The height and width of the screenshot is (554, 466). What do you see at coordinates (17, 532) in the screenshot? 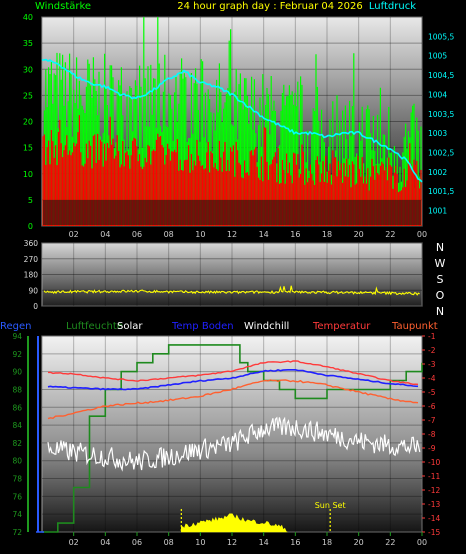
I see `humidity-tick-label: 72` at bounding box center [17, 532].